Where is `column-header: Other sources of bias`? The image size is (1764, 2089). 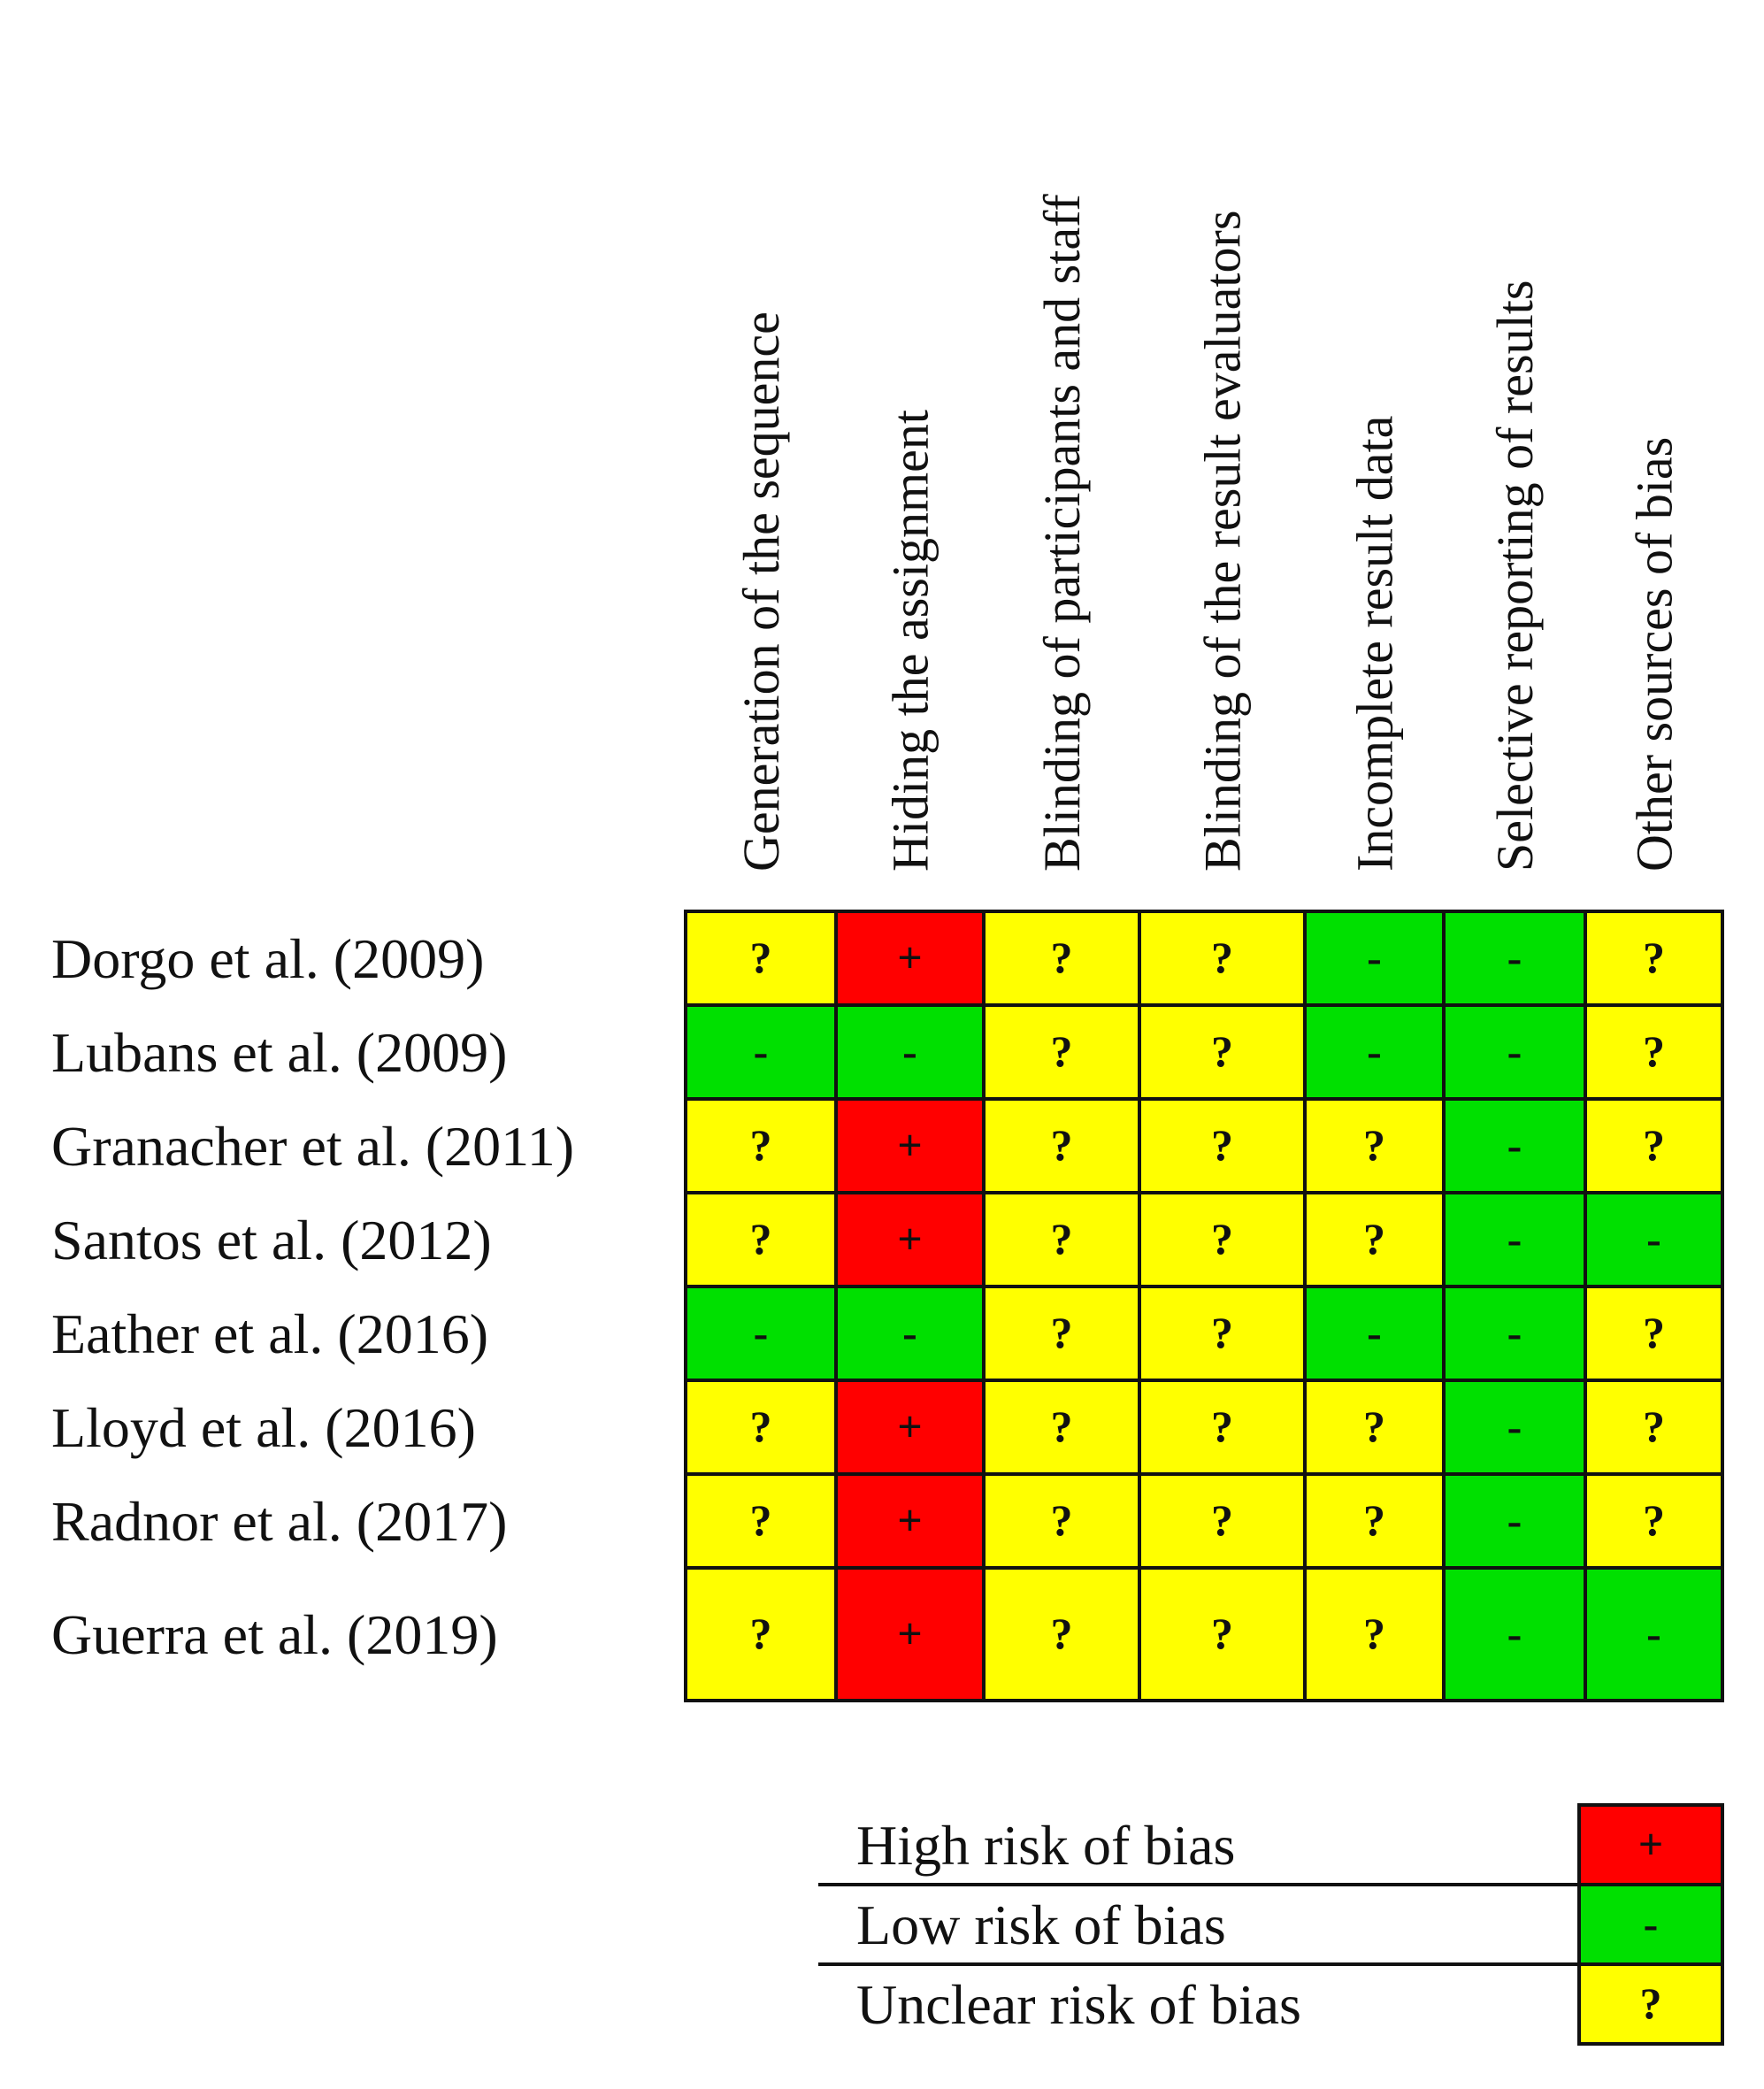 column-header: Other sources of bias is located at coordinates (1655, 654).